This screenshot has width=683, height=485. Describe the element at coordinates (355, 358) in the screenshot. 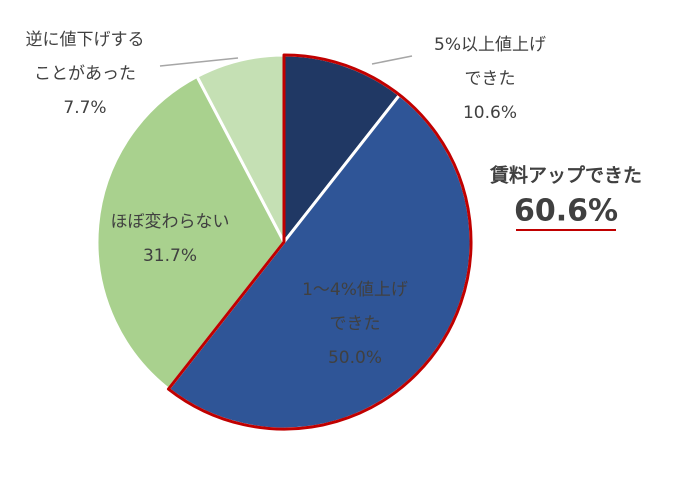

I see `value-label: 50.0%` at that location.